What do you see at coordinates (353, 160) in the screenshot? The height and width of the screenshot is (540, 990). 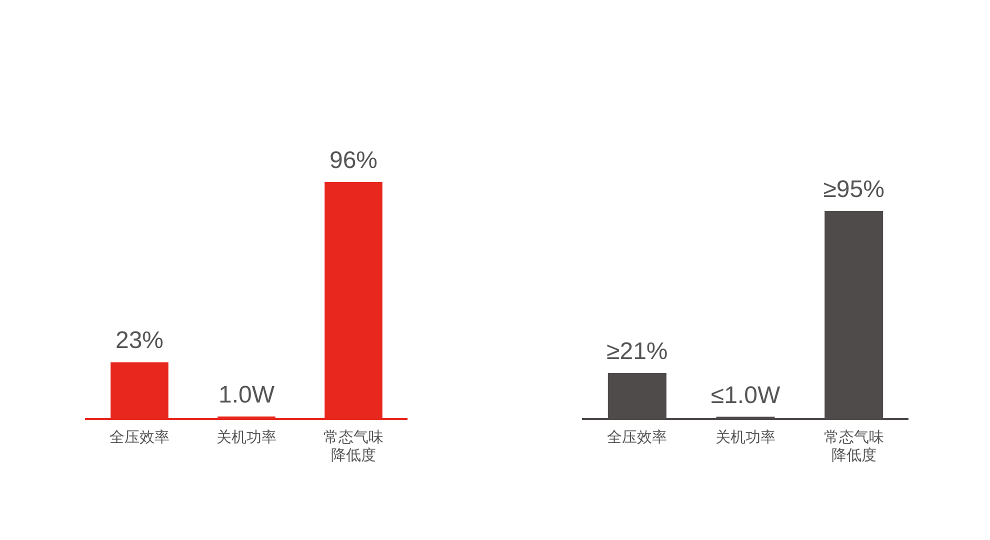 I see `data-label: 96%` at bounding box center [353, 160].